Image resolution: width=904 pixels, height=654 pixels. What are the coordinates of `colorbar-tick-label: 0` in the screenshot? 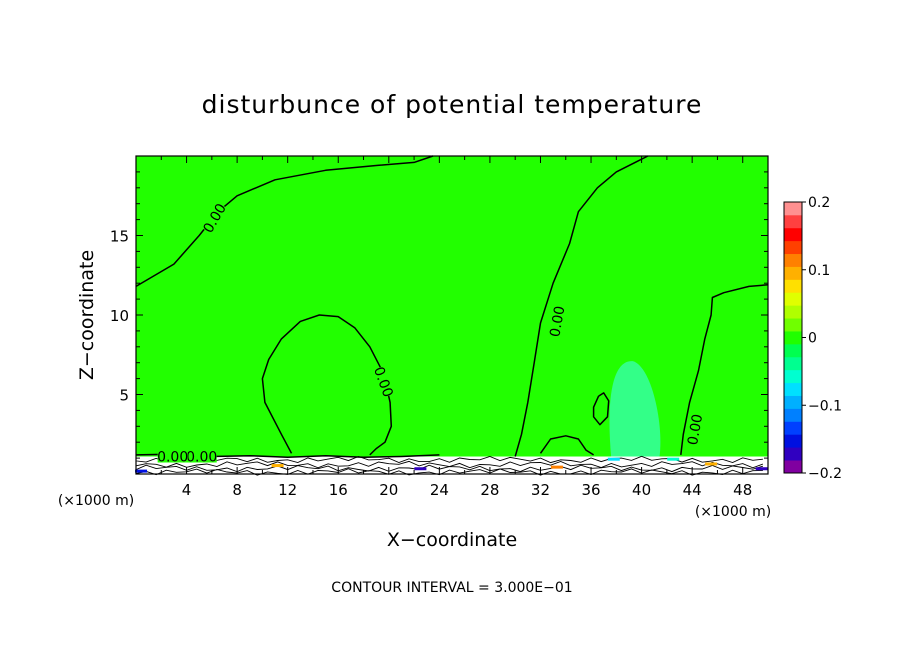 It's located at (812, 339).